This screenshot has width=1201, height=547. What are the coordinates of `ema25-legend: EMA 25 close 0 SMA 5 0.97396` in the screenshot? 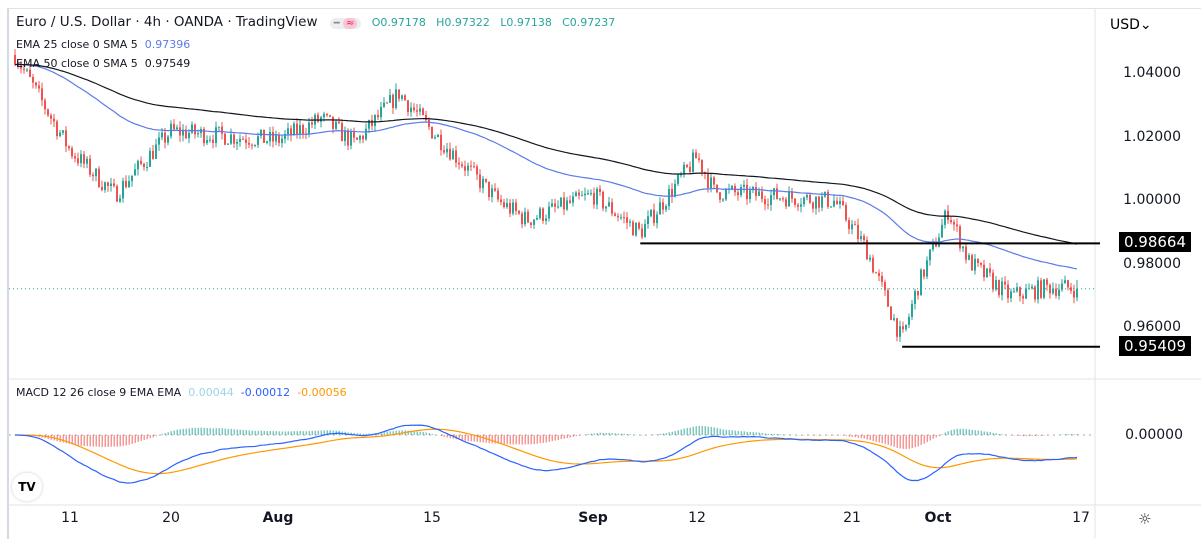 It's located at (103, 44).